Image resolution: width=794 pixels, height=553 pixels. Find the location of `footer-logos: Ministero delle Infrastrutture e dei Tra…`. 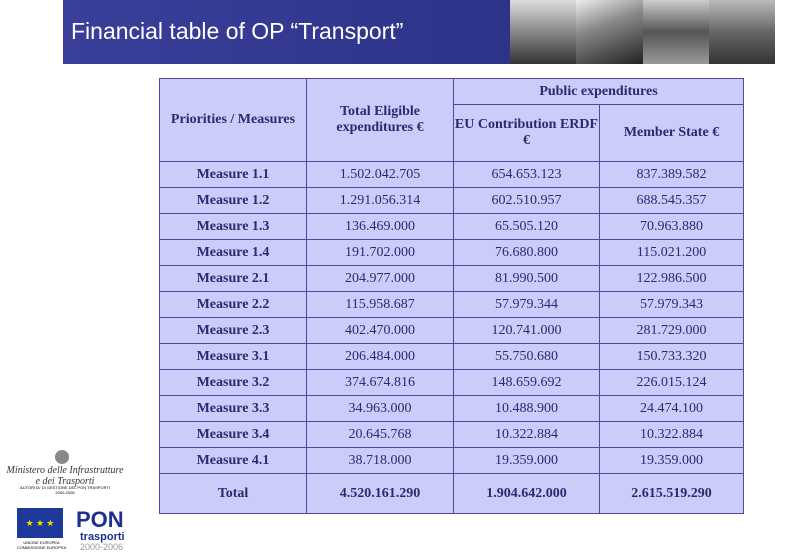

footer-logos: Ministero delle Infrastrutture e dei Tra… is located at coordinates (80, 499).